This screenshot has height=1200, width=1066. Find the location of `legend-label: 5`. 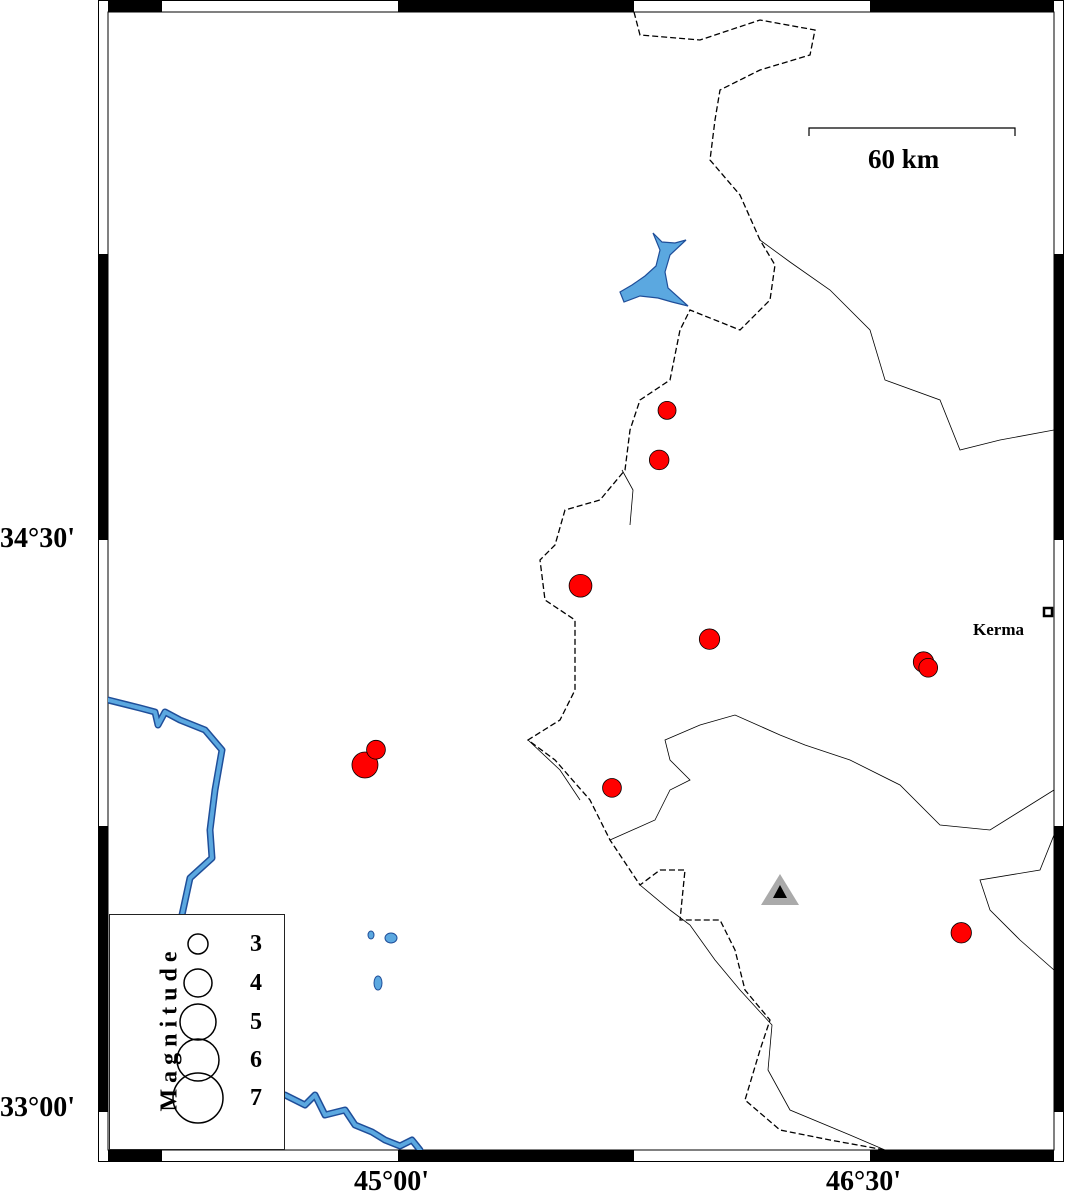

legend-label: 5 is located at coordinates (256, 1022).